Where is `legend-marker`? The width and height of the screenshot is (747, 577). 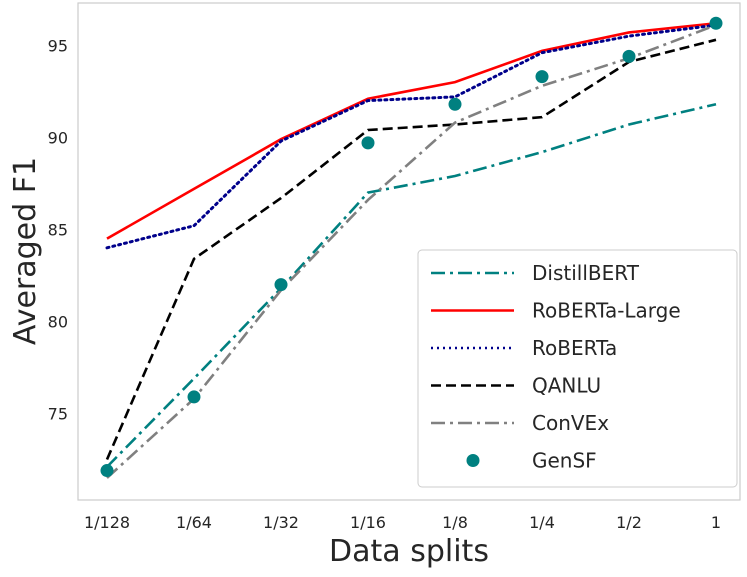 legend-marker is located at coordinates (473, 460).